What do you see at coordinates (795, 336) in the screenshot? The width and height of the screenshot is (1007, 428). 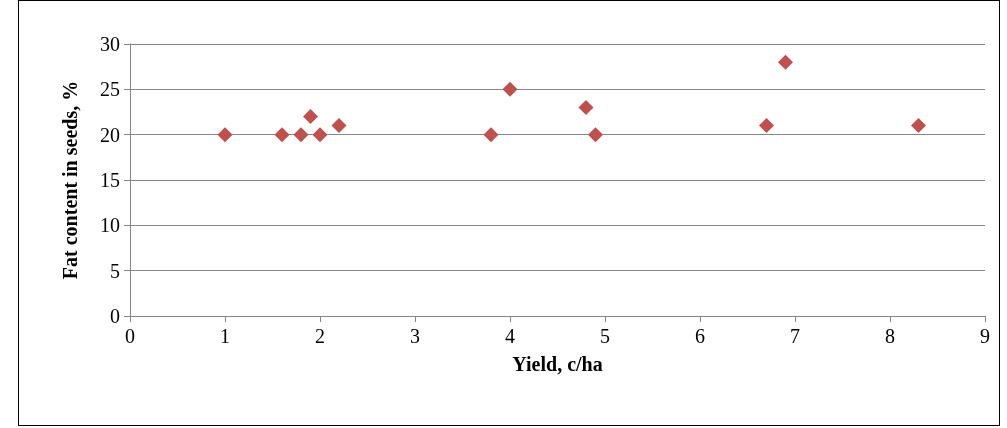 I see `x-tick-label: 7` at bounding box center [795, 336].